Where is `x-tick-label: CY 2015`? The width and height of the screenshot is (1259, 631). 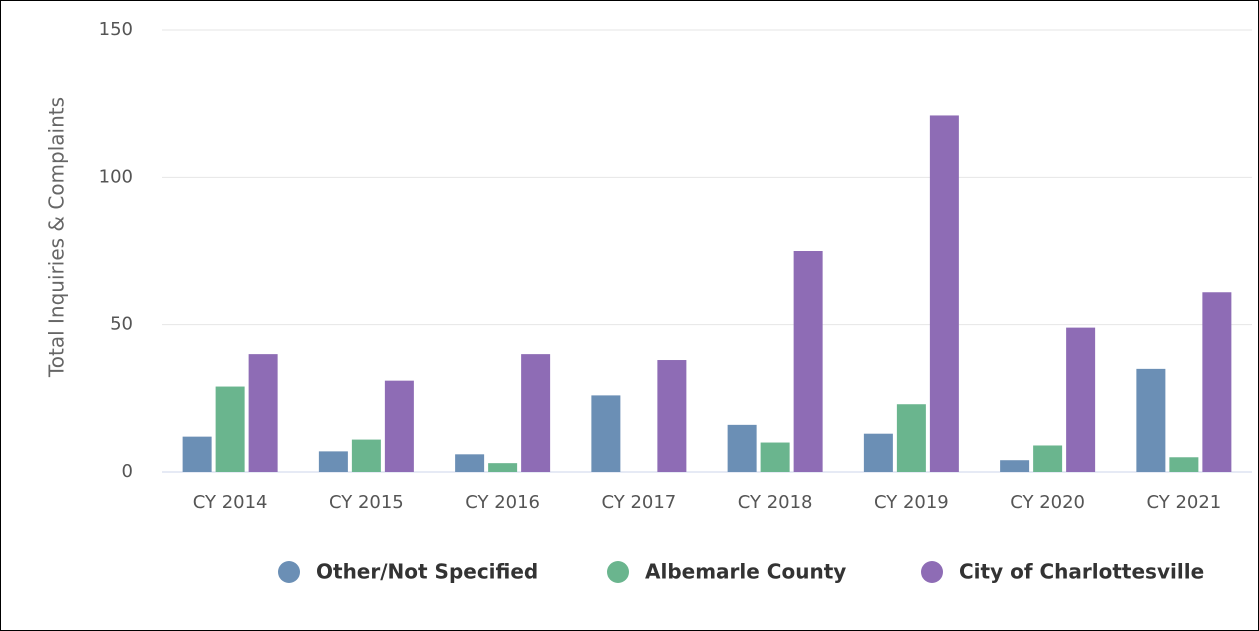 x-tick-label: CY 2015 is located at coordinates (366, 502).